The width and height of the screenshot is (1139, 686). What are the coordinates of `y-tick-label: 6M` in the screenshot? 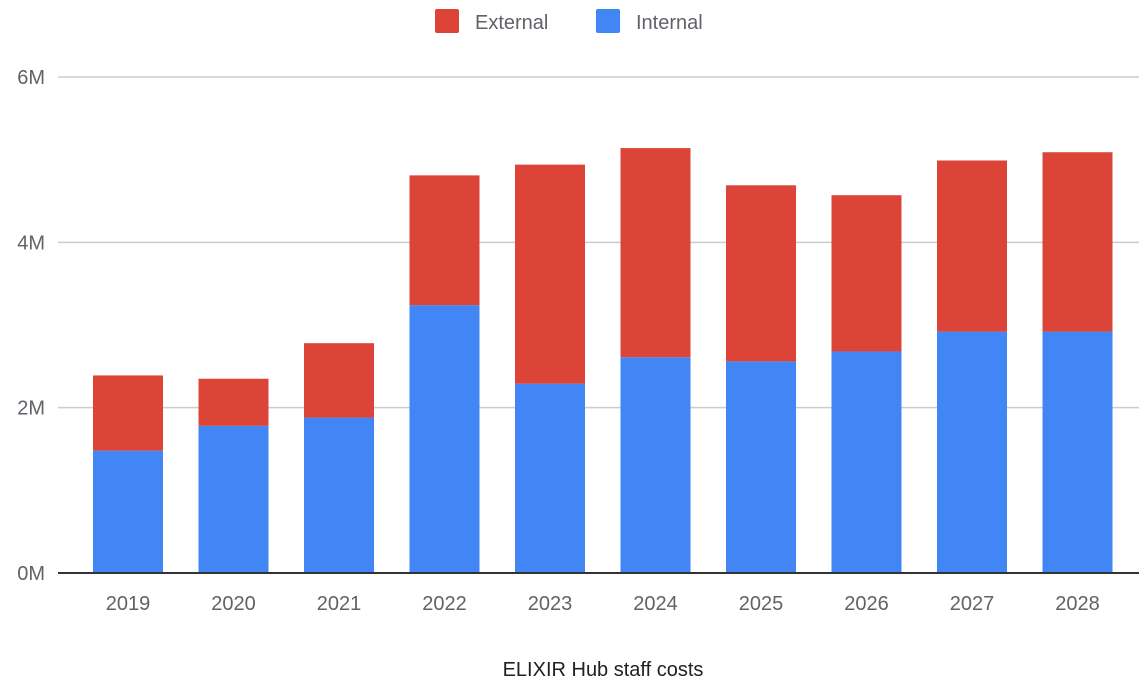 It's located at (31, 78).